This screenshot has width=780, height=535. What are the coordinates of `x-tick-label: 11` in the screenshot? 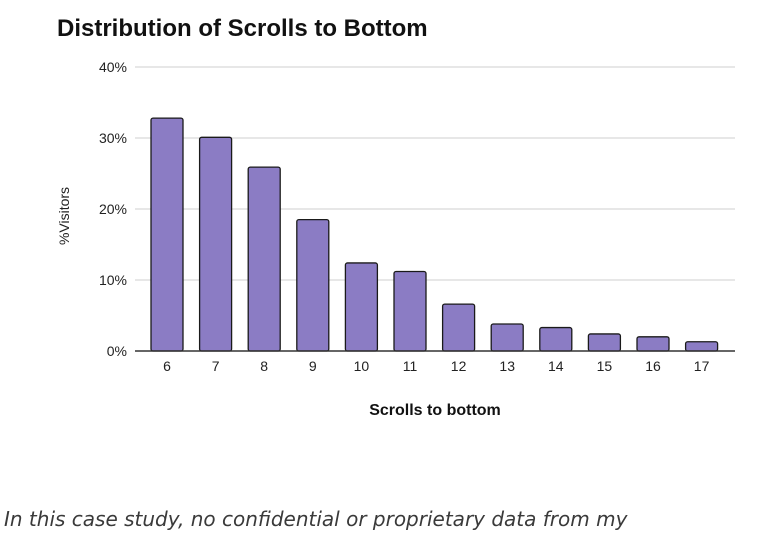 It's located at (410, 366).